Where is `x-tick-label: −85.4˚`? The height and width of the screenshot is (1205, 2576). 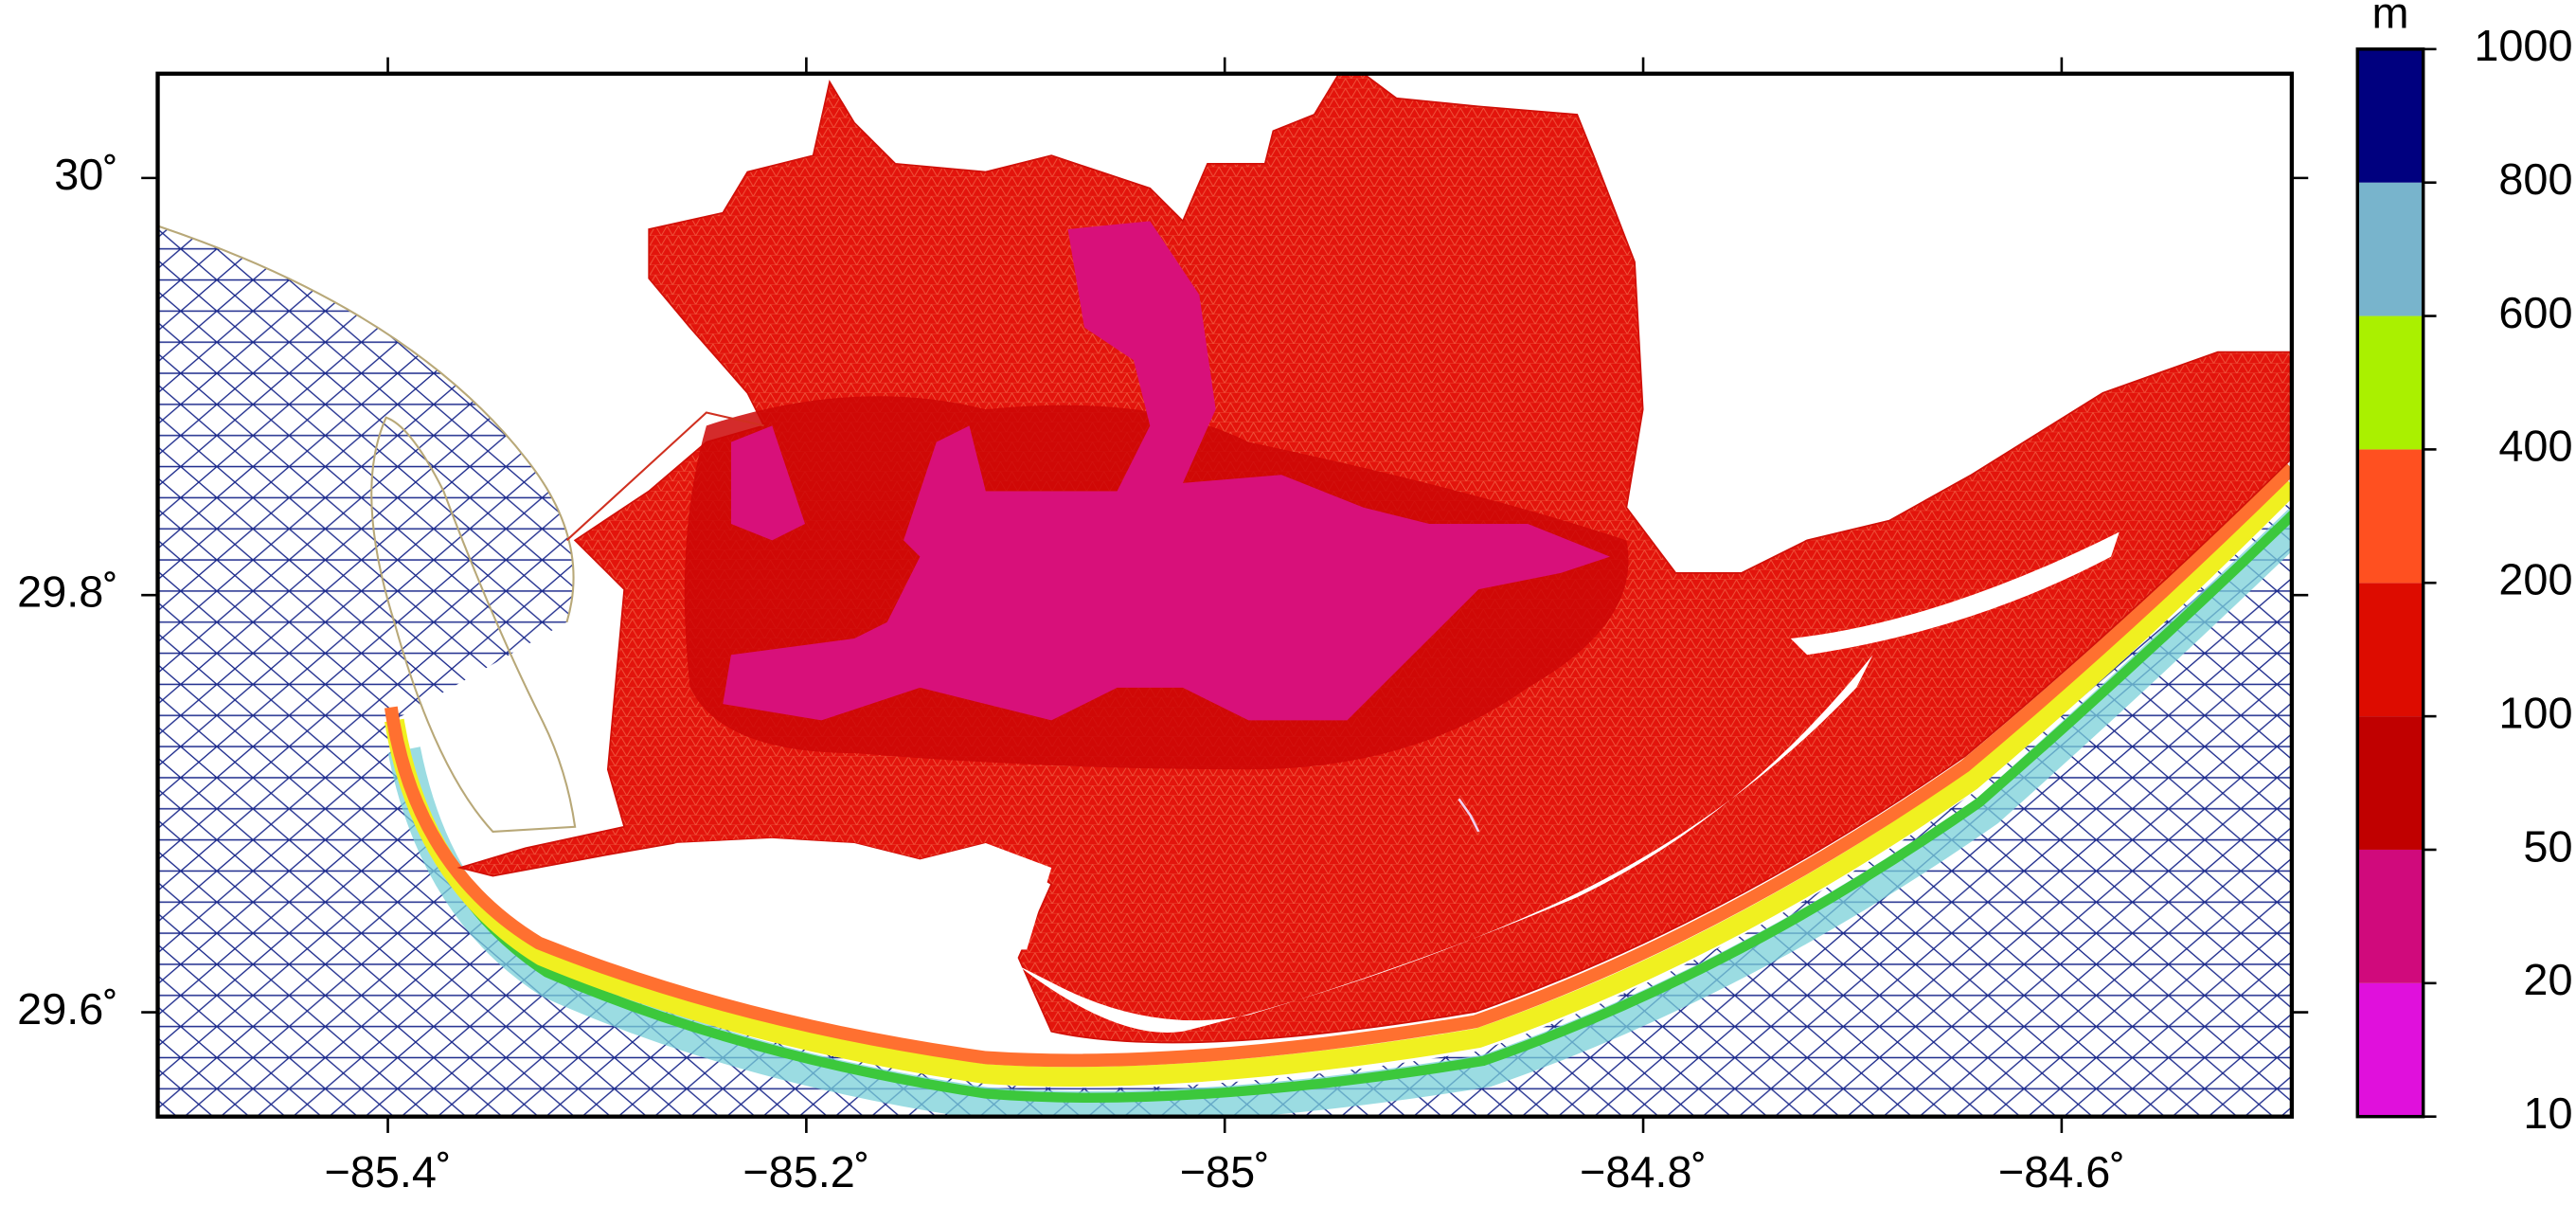 x-tick-label: −85.4˚ is located at coordinates (388, 1171).